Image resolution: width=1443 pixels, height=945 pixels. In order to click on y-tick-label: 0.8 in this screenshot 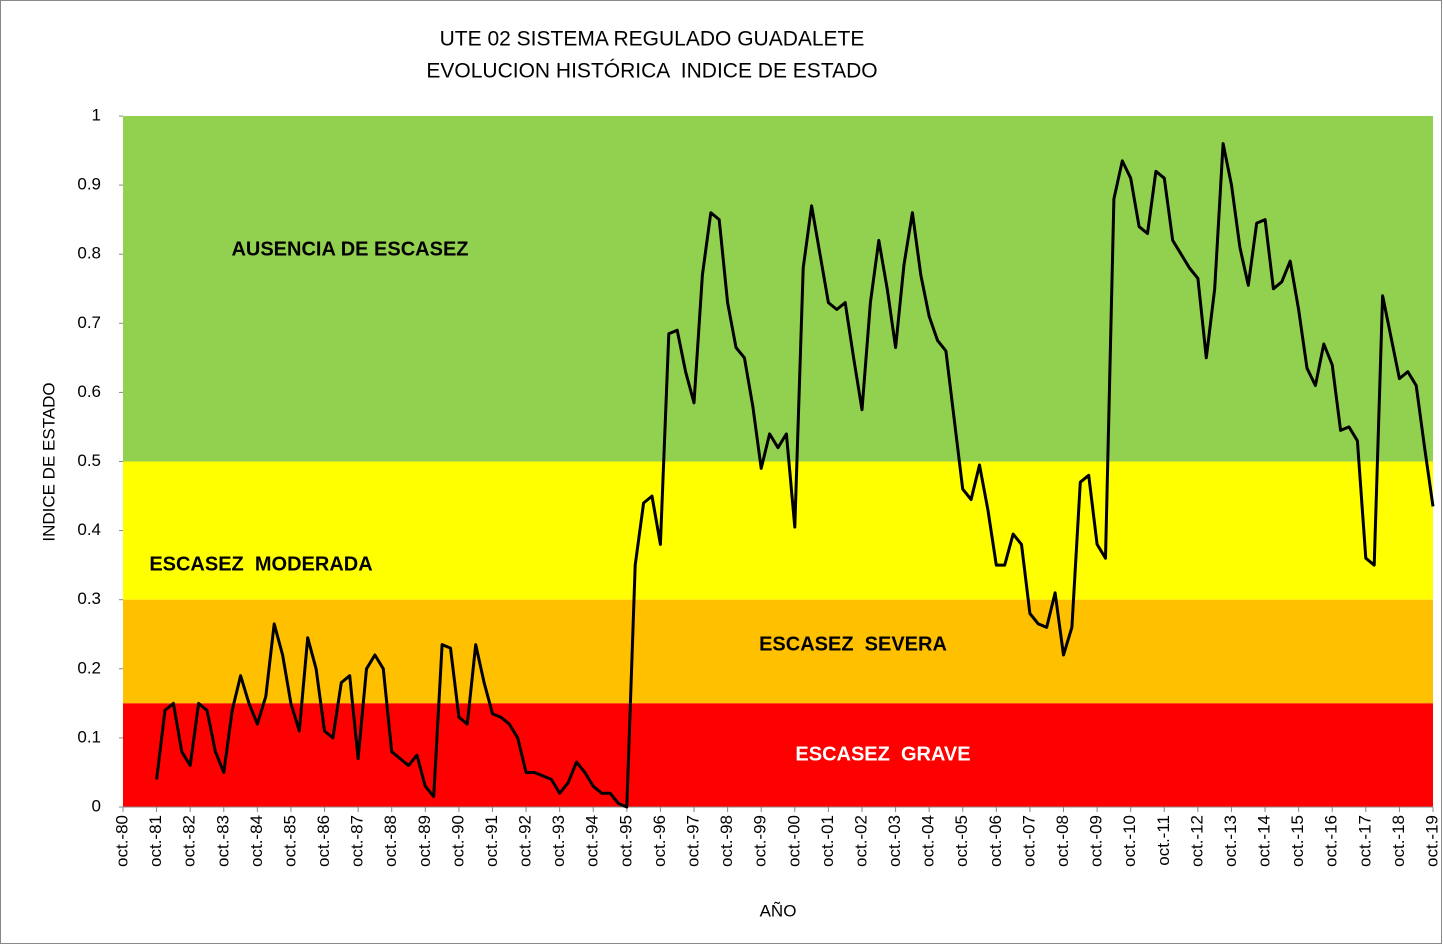, I will do `click(89, 253)`.